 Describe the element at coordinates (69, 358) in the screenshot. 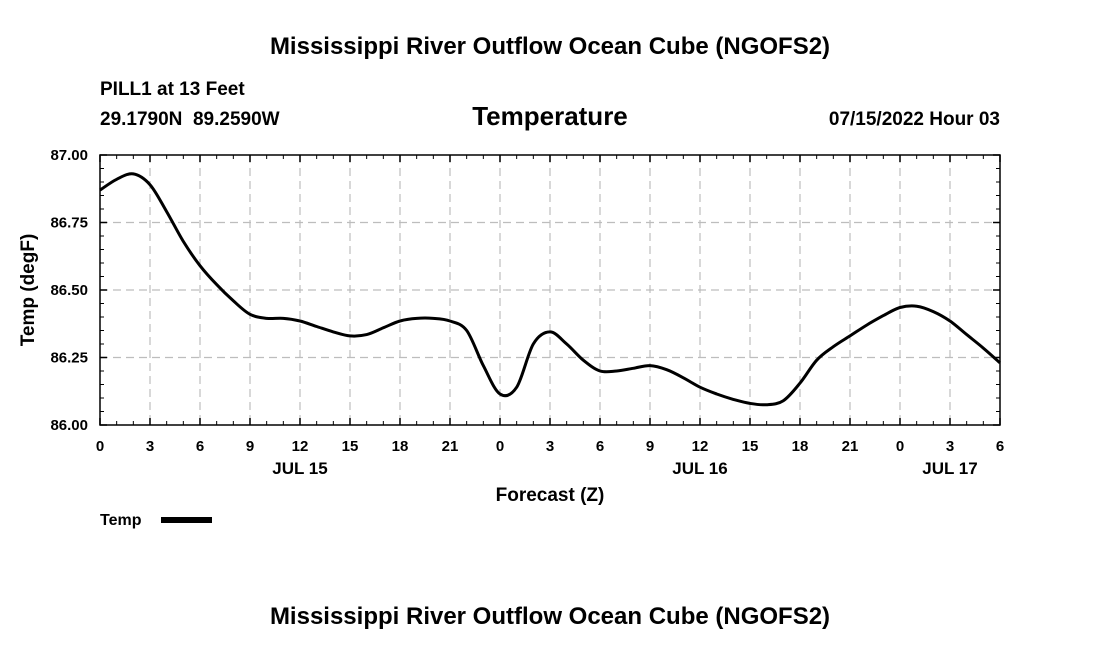

I see `y-tick-label: 86.25` at that location.